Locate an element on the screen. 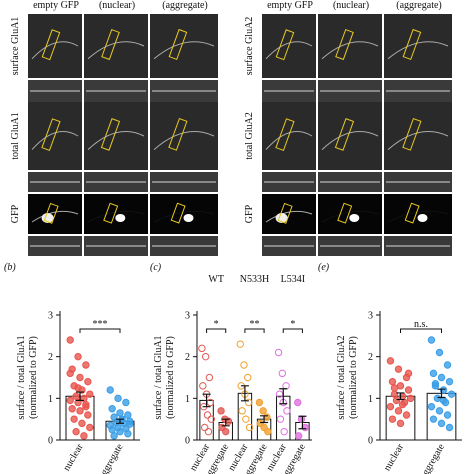 This screenshot has width=474, height=474. y-tick-label: 3 is located at coordinates (187, 316).